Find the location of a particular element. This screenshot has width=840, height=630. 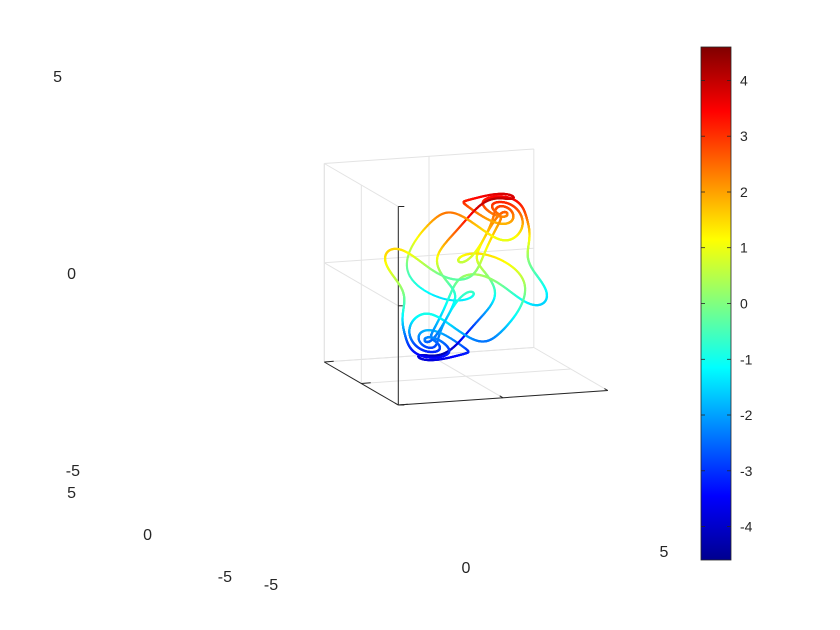

scatter-points is located at coordinates (466, 277).